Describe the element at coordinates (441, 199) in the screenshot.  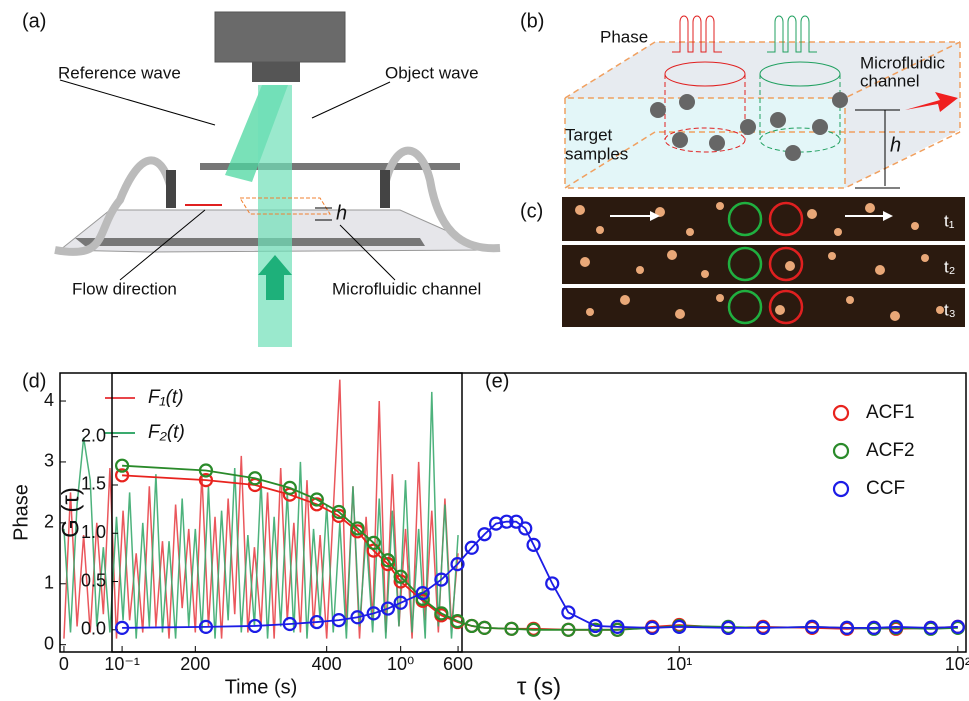
I see `tube` at that location.